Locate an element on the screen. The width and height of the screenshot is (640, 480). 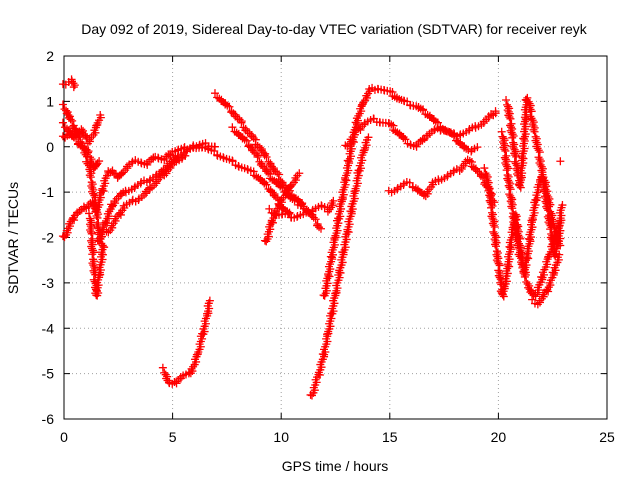
x-tick-label: 25 is located at coordinates (607, 437).